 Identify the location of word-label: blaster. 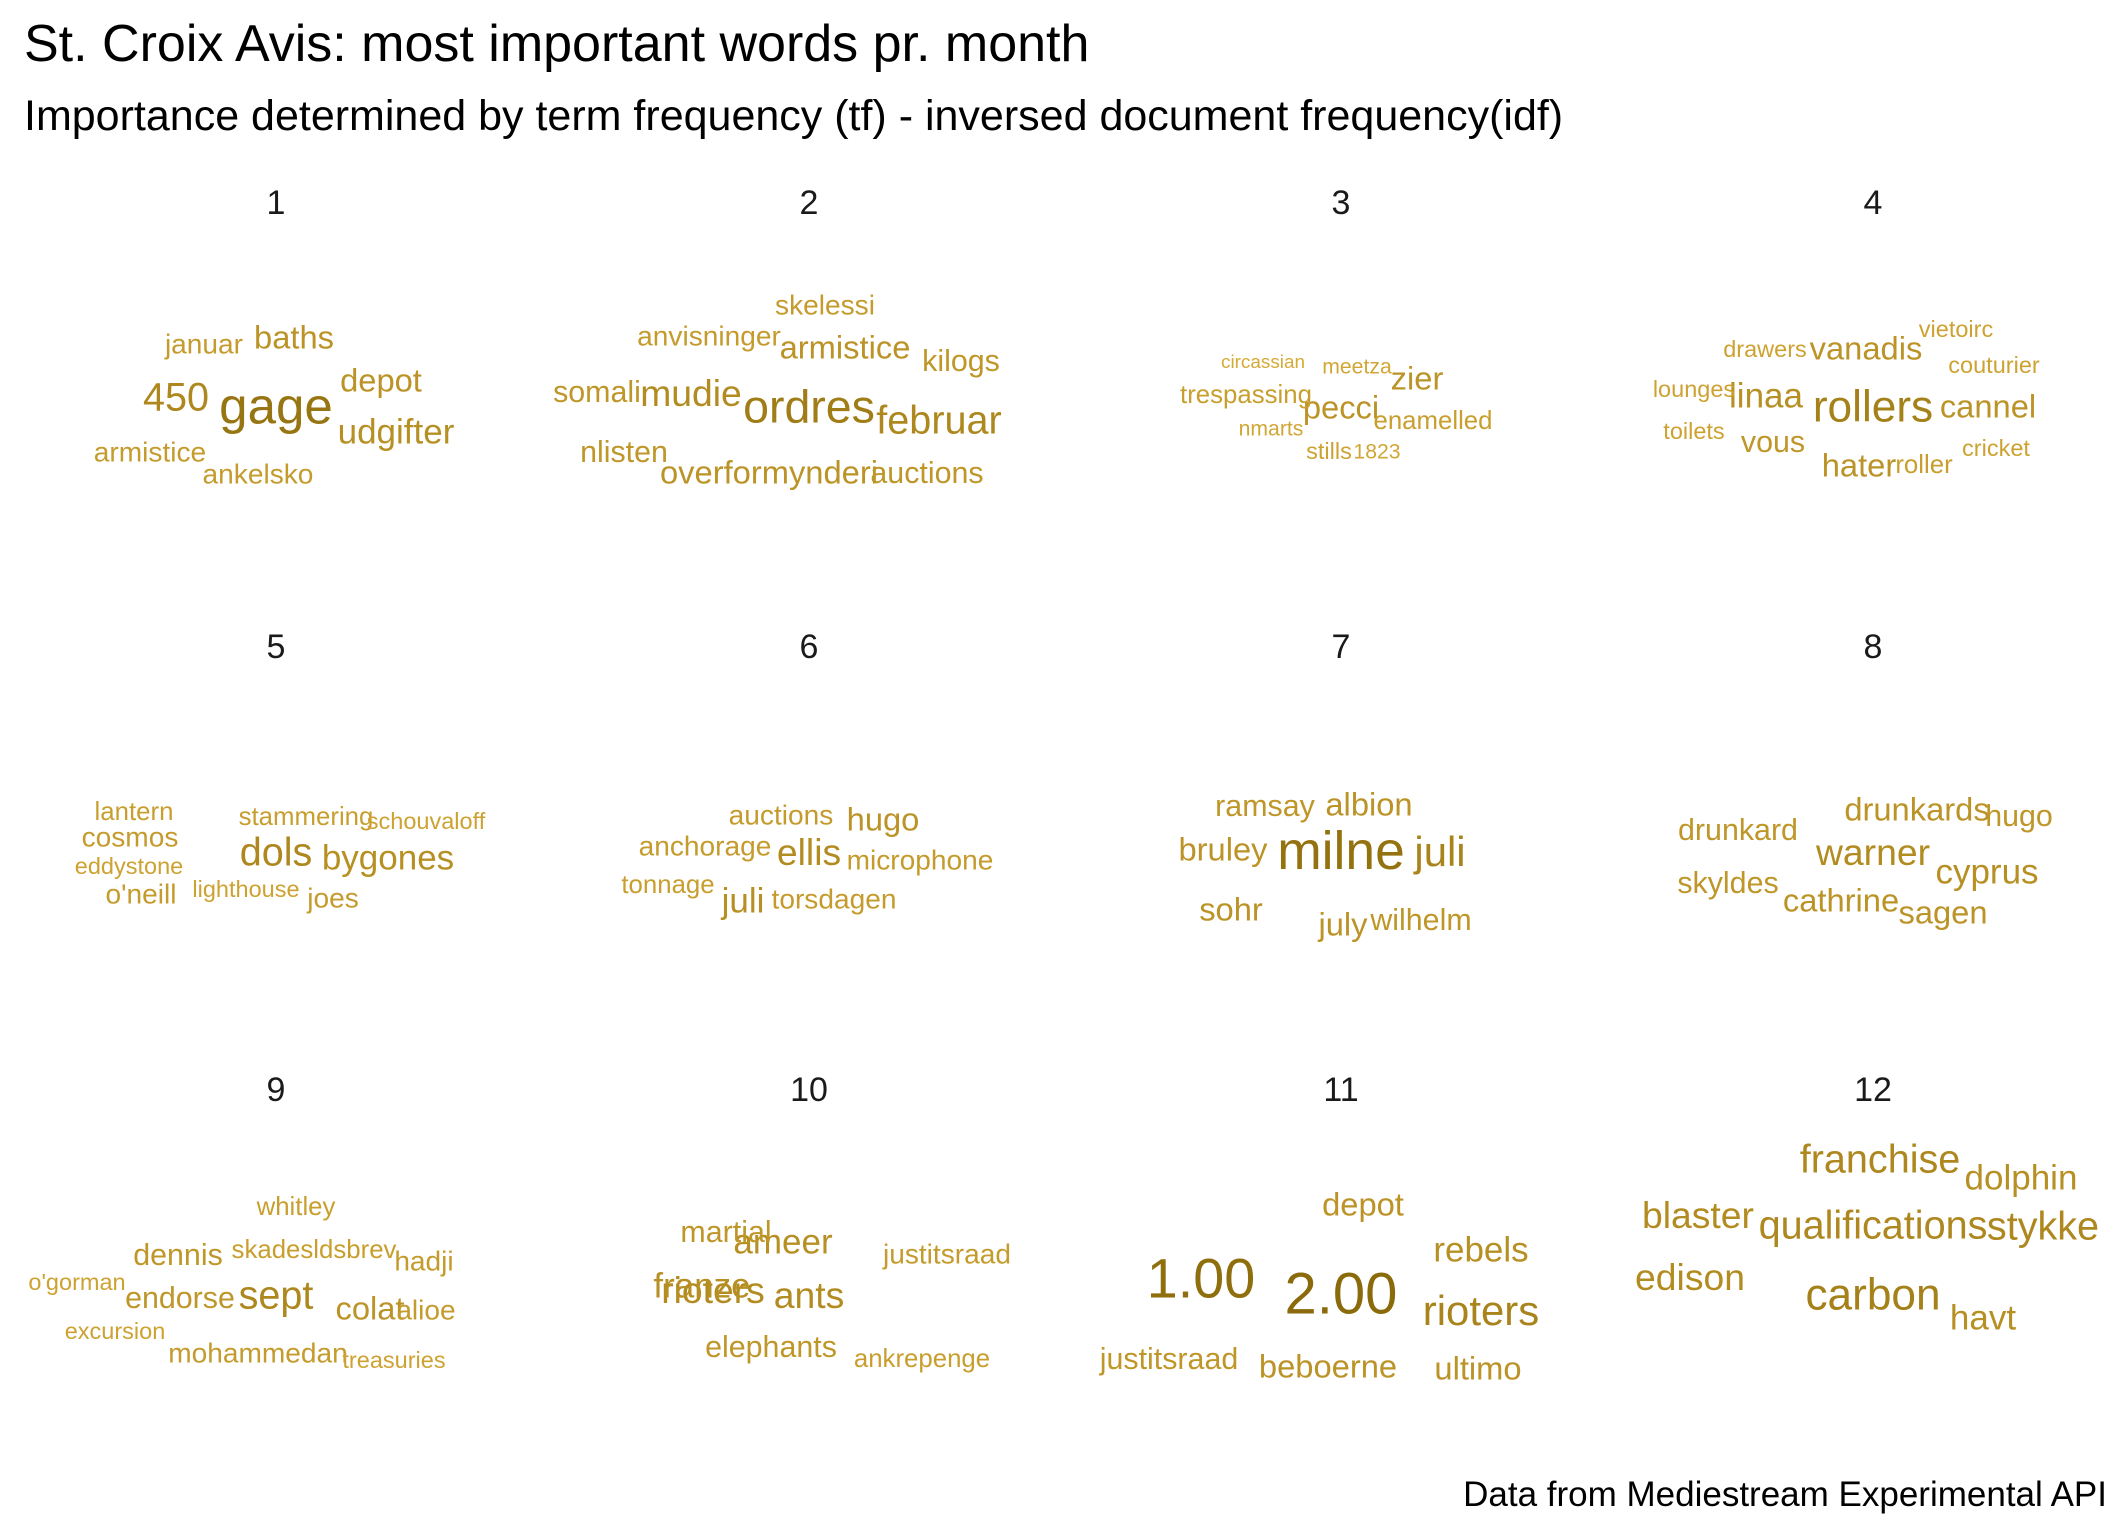
(1698, 1215).